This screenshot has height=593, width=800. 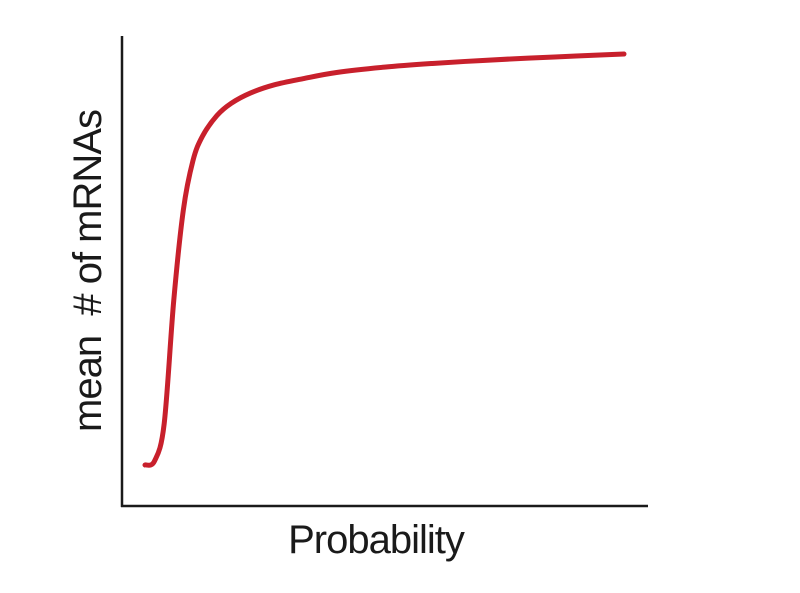 I want to click on x-axis-label: Probability, so click(x=376, y=540).